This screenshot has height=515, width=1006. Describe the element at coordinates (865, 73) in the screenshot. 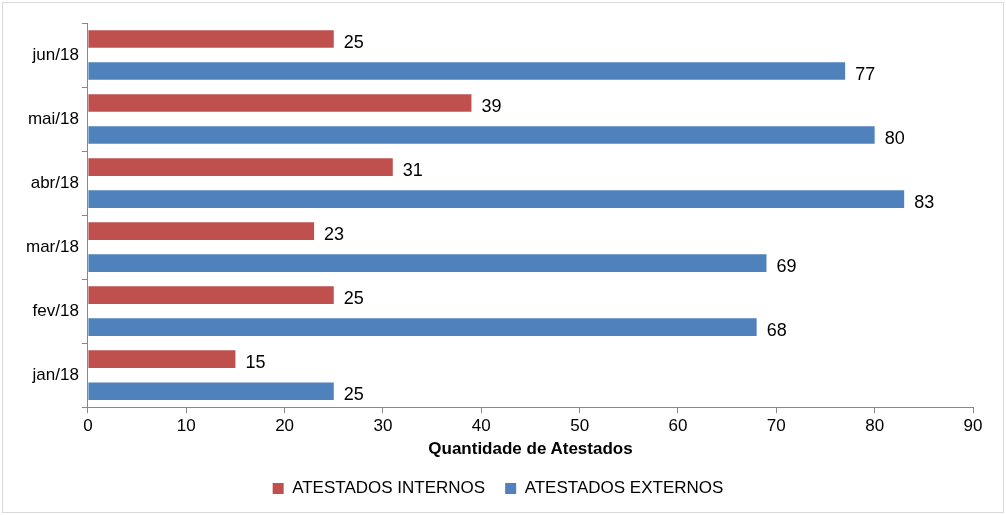

I see `data-label: 77` at that location.